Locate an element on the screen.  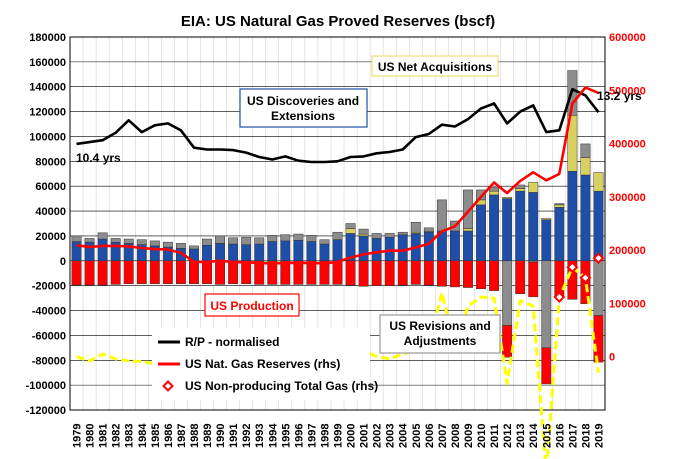
bar-us-production-1992 is located at coordinates (246, 272).